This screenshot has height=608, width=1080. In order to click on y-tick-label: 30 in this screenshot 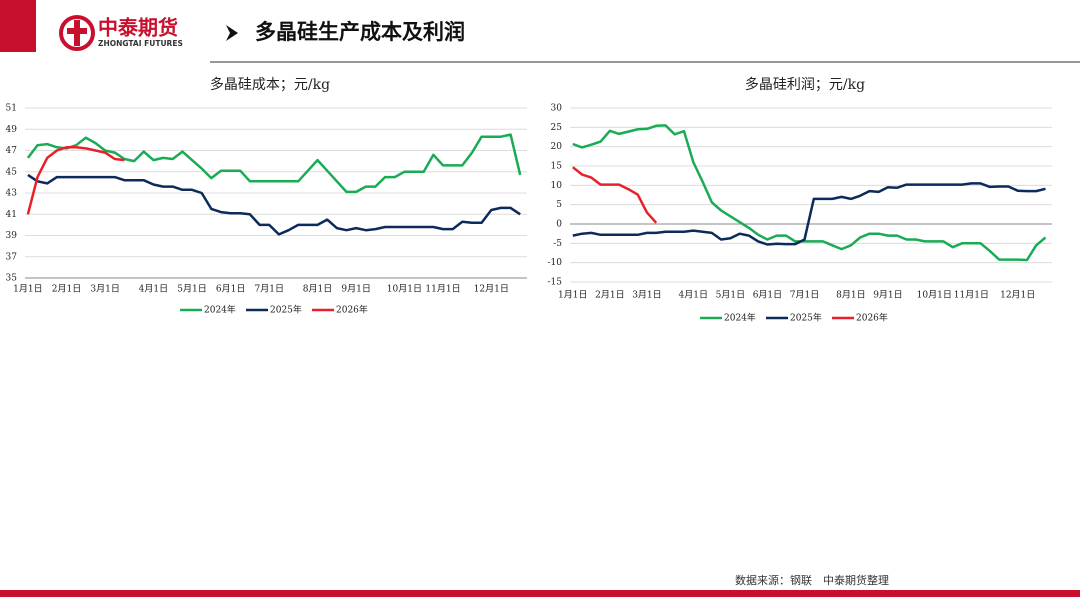, I will do `click(557, 109)`.